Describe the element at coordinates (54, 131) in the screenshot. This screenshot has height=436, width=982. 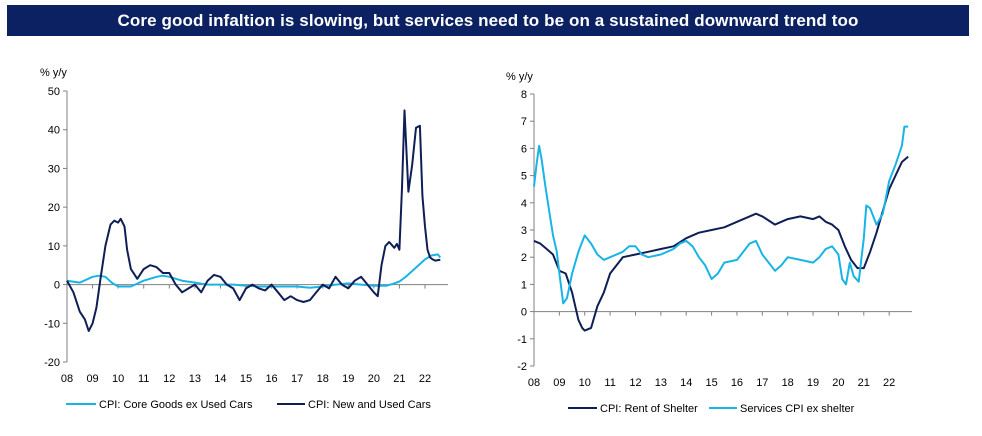
I see `y-tick-label: 40` at that location.